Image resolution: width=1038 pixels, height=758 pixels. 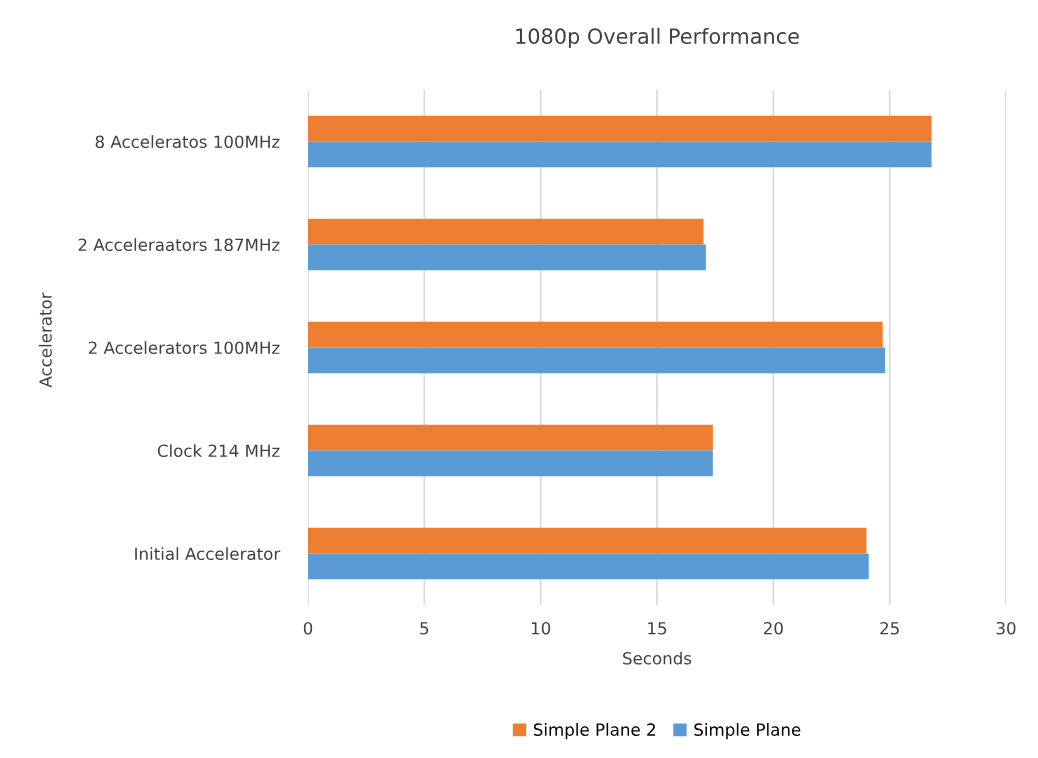 What do you see at coordinates (187, 142) in the screenshot?
I see `y-tick-label: 8 Acceleratos 100MHz` at bounding box center [187, 142].